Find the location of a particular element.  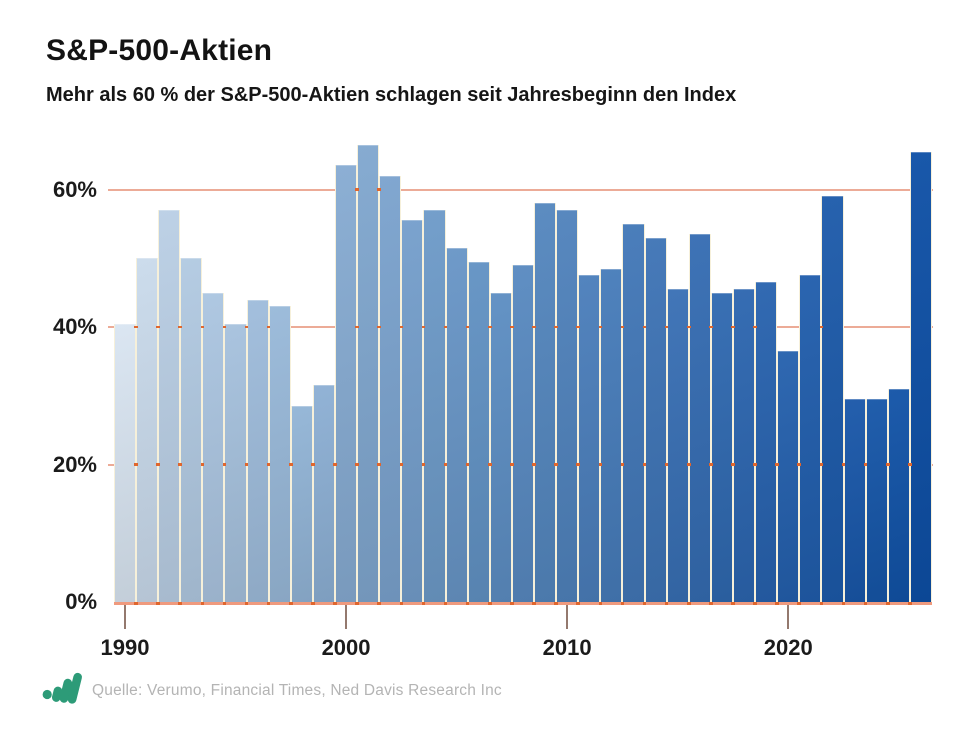

bar-slot-2000 is located at coordinates (345, 372).